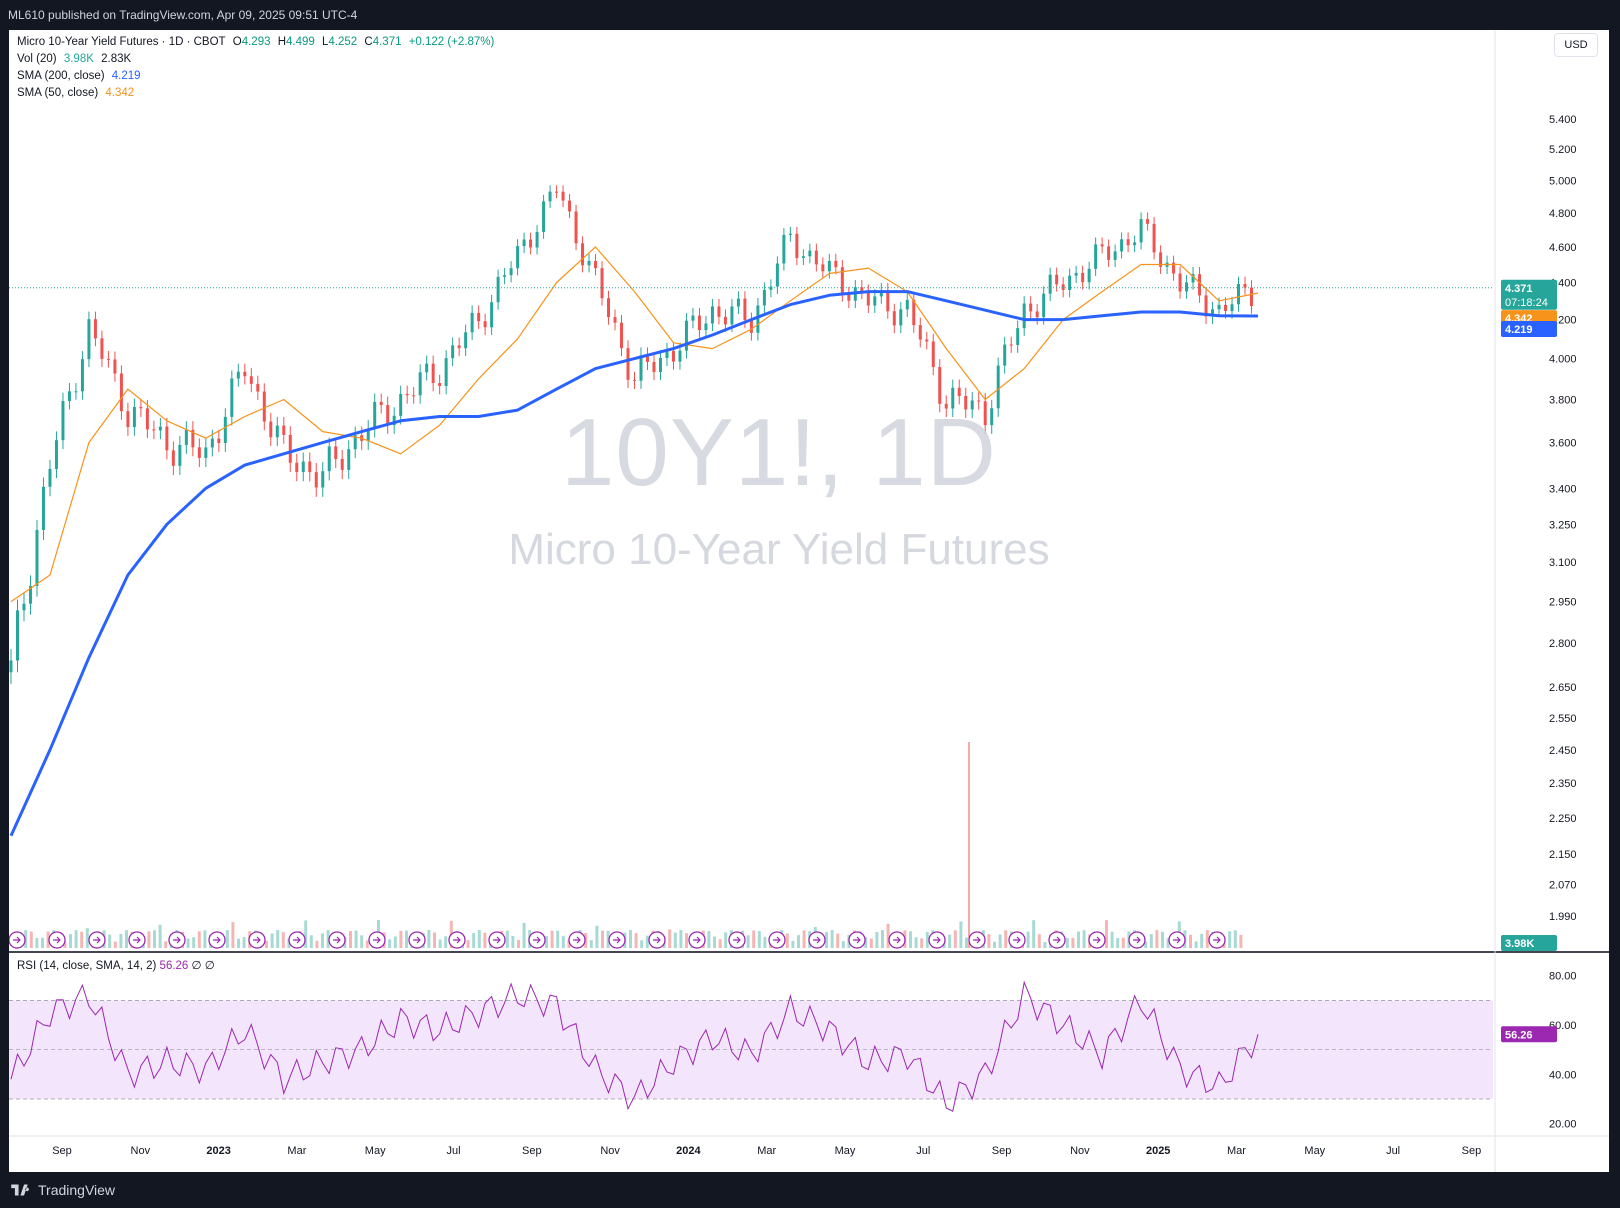 This screenshot has height=1208, width=1620. What do you see at coordinates (1519, 289) in the screenshot?
I see `last-price-badge-label: 4.371` at bounding box center [1519, 289].